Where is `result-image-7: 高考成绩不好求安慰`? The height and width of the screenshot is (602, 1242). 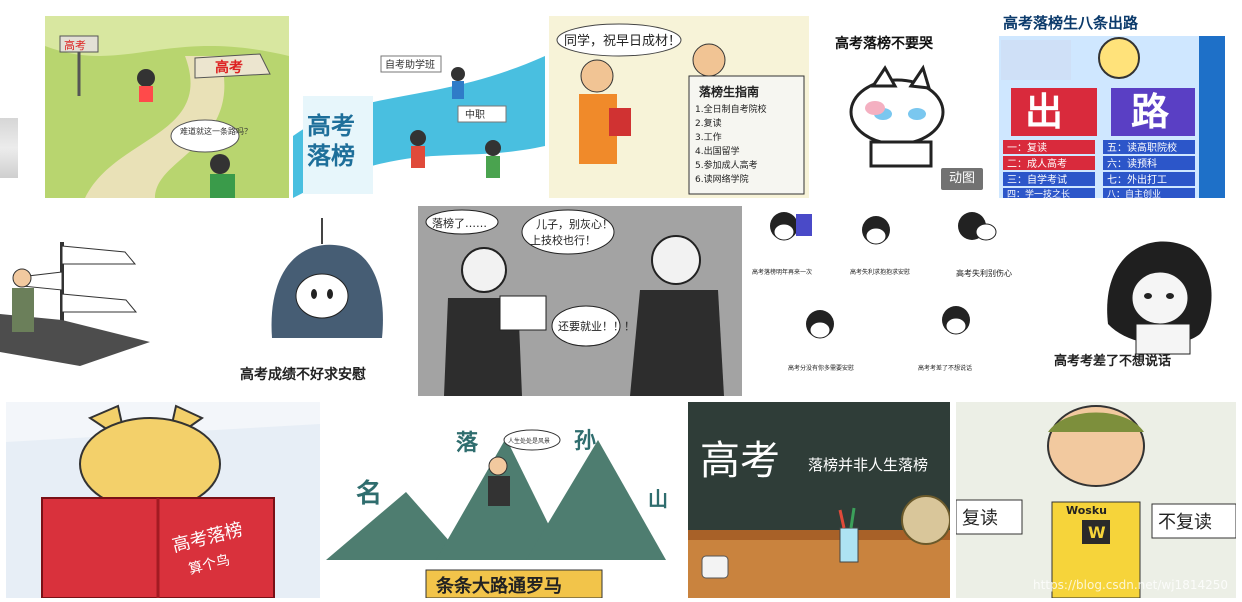
result-image-7: 高考成绩不好求安慰 is located at coordinates (316, 305).